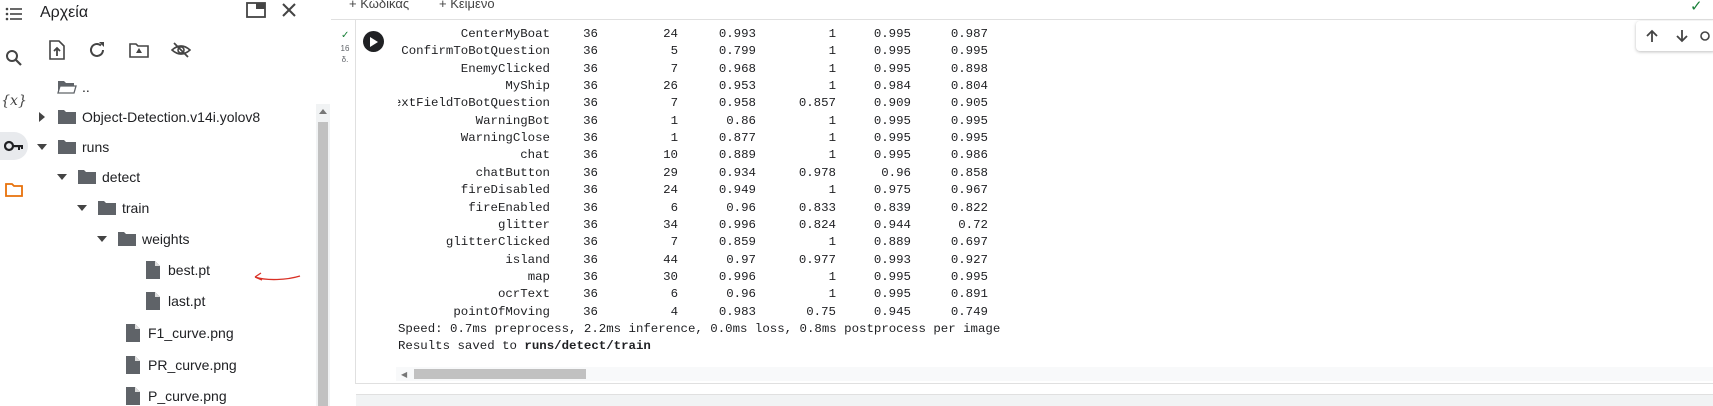 Image resolution: width=1713 pixels, height=406 pixels. I want to click on new-window-icon, so click(257, 12).